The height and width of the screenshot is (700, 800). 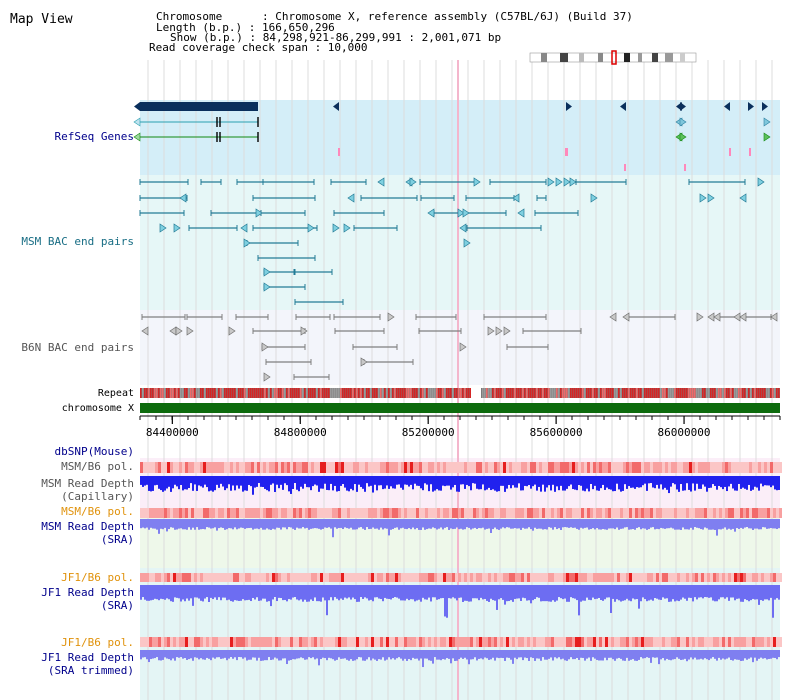 I want to click on axis-tick-label: 85200000, so click(x=428, y=432).